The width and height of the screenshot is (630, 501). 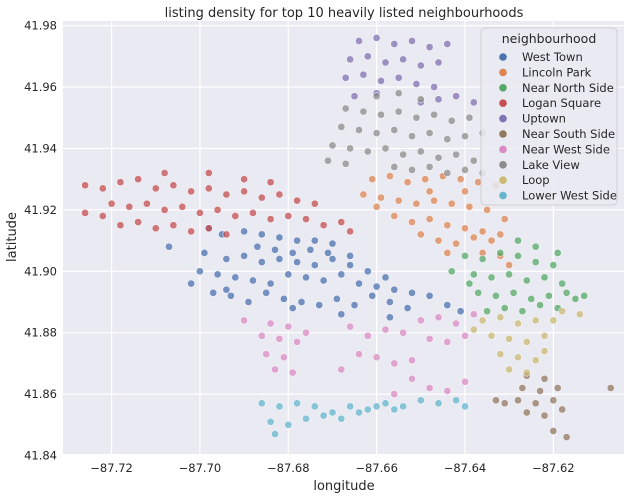 What do you see at coordinates (332, 468) in the screenshot?
I see `x-tick-labels: −87.72 −87.70 −87.68 −87.66 −87.64 −87.62` at bounding box center [332, 468].